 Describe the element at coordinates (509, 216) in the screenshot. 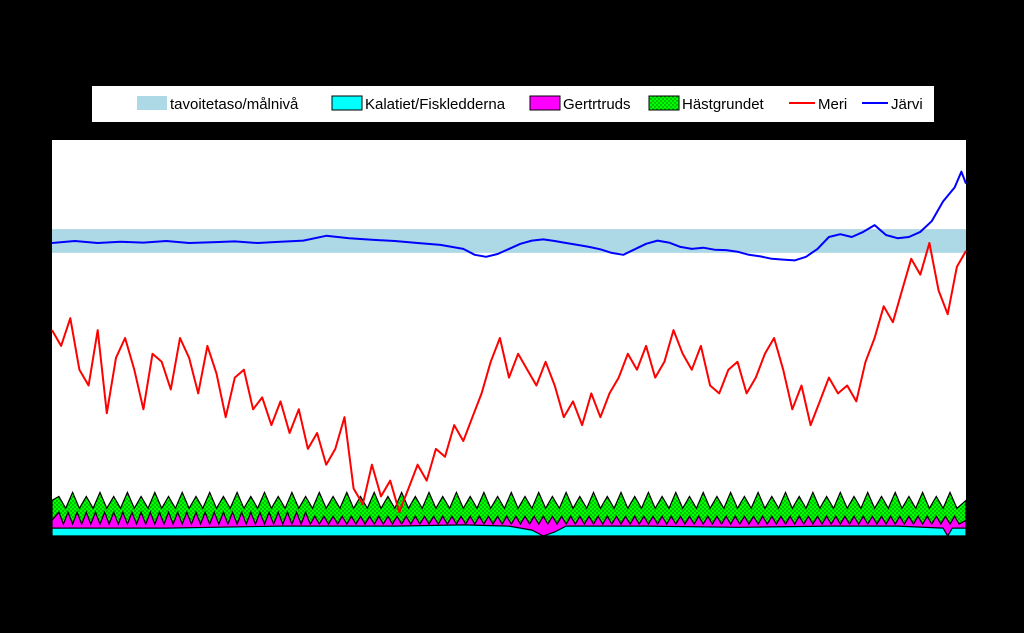

I see `line-series-j-rvi` at that location.